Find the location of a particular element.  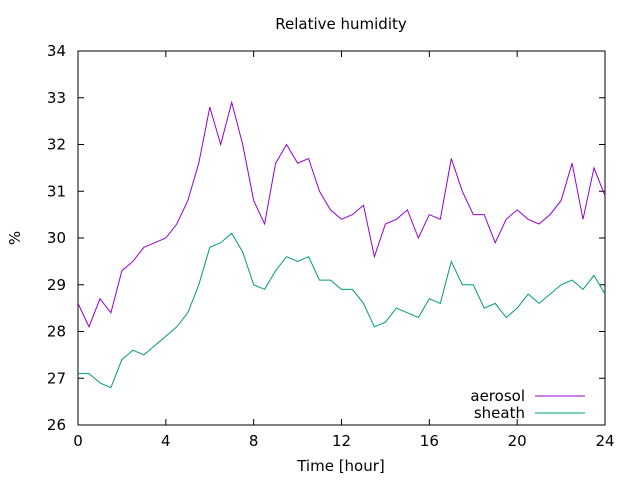

x-tick-label: 20 is located at coordinates (517, 441).